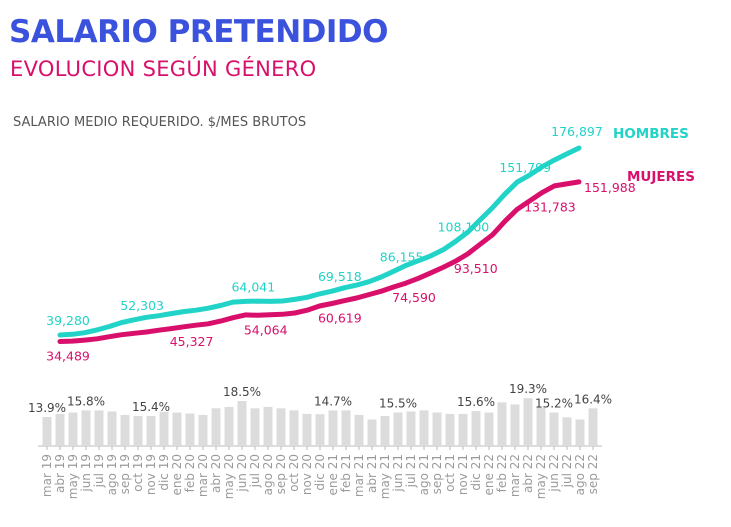  I want to click on legend-hombres: HOMBRES, so click(651, 134).